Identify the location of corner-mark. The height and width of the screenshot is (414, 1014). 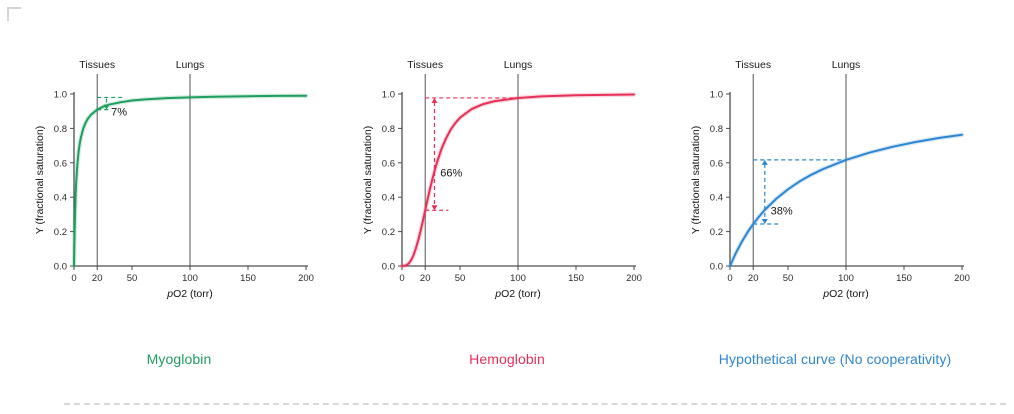
(14, 14).